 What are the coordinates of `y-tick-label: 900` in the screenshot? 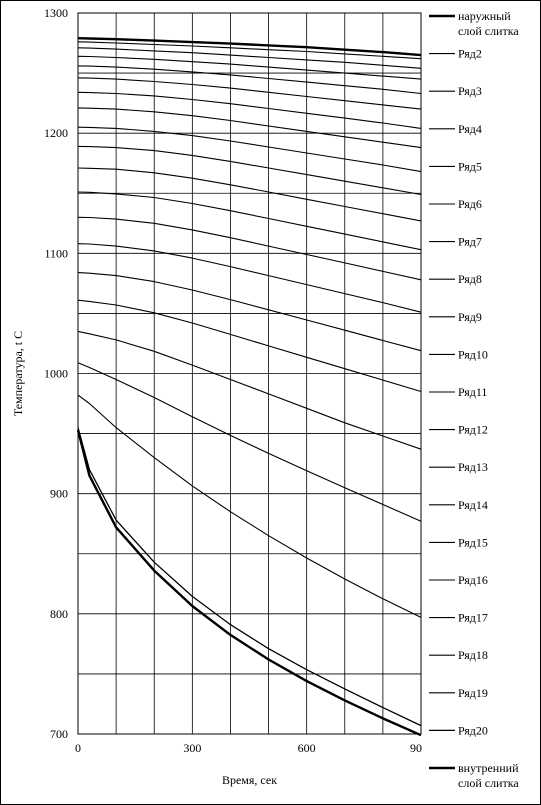 It's located at (59, 494).